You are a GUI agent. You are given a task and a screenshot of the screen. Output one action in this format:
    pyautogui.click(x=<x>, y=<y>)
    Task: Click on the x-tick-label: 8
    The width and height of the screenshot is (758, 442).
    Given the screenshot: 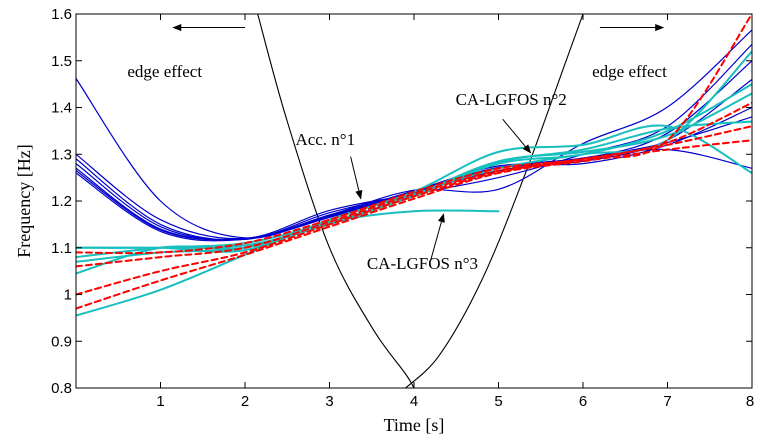 What is the action you would take?
    pyautogui.click(x=750, y=401)
    